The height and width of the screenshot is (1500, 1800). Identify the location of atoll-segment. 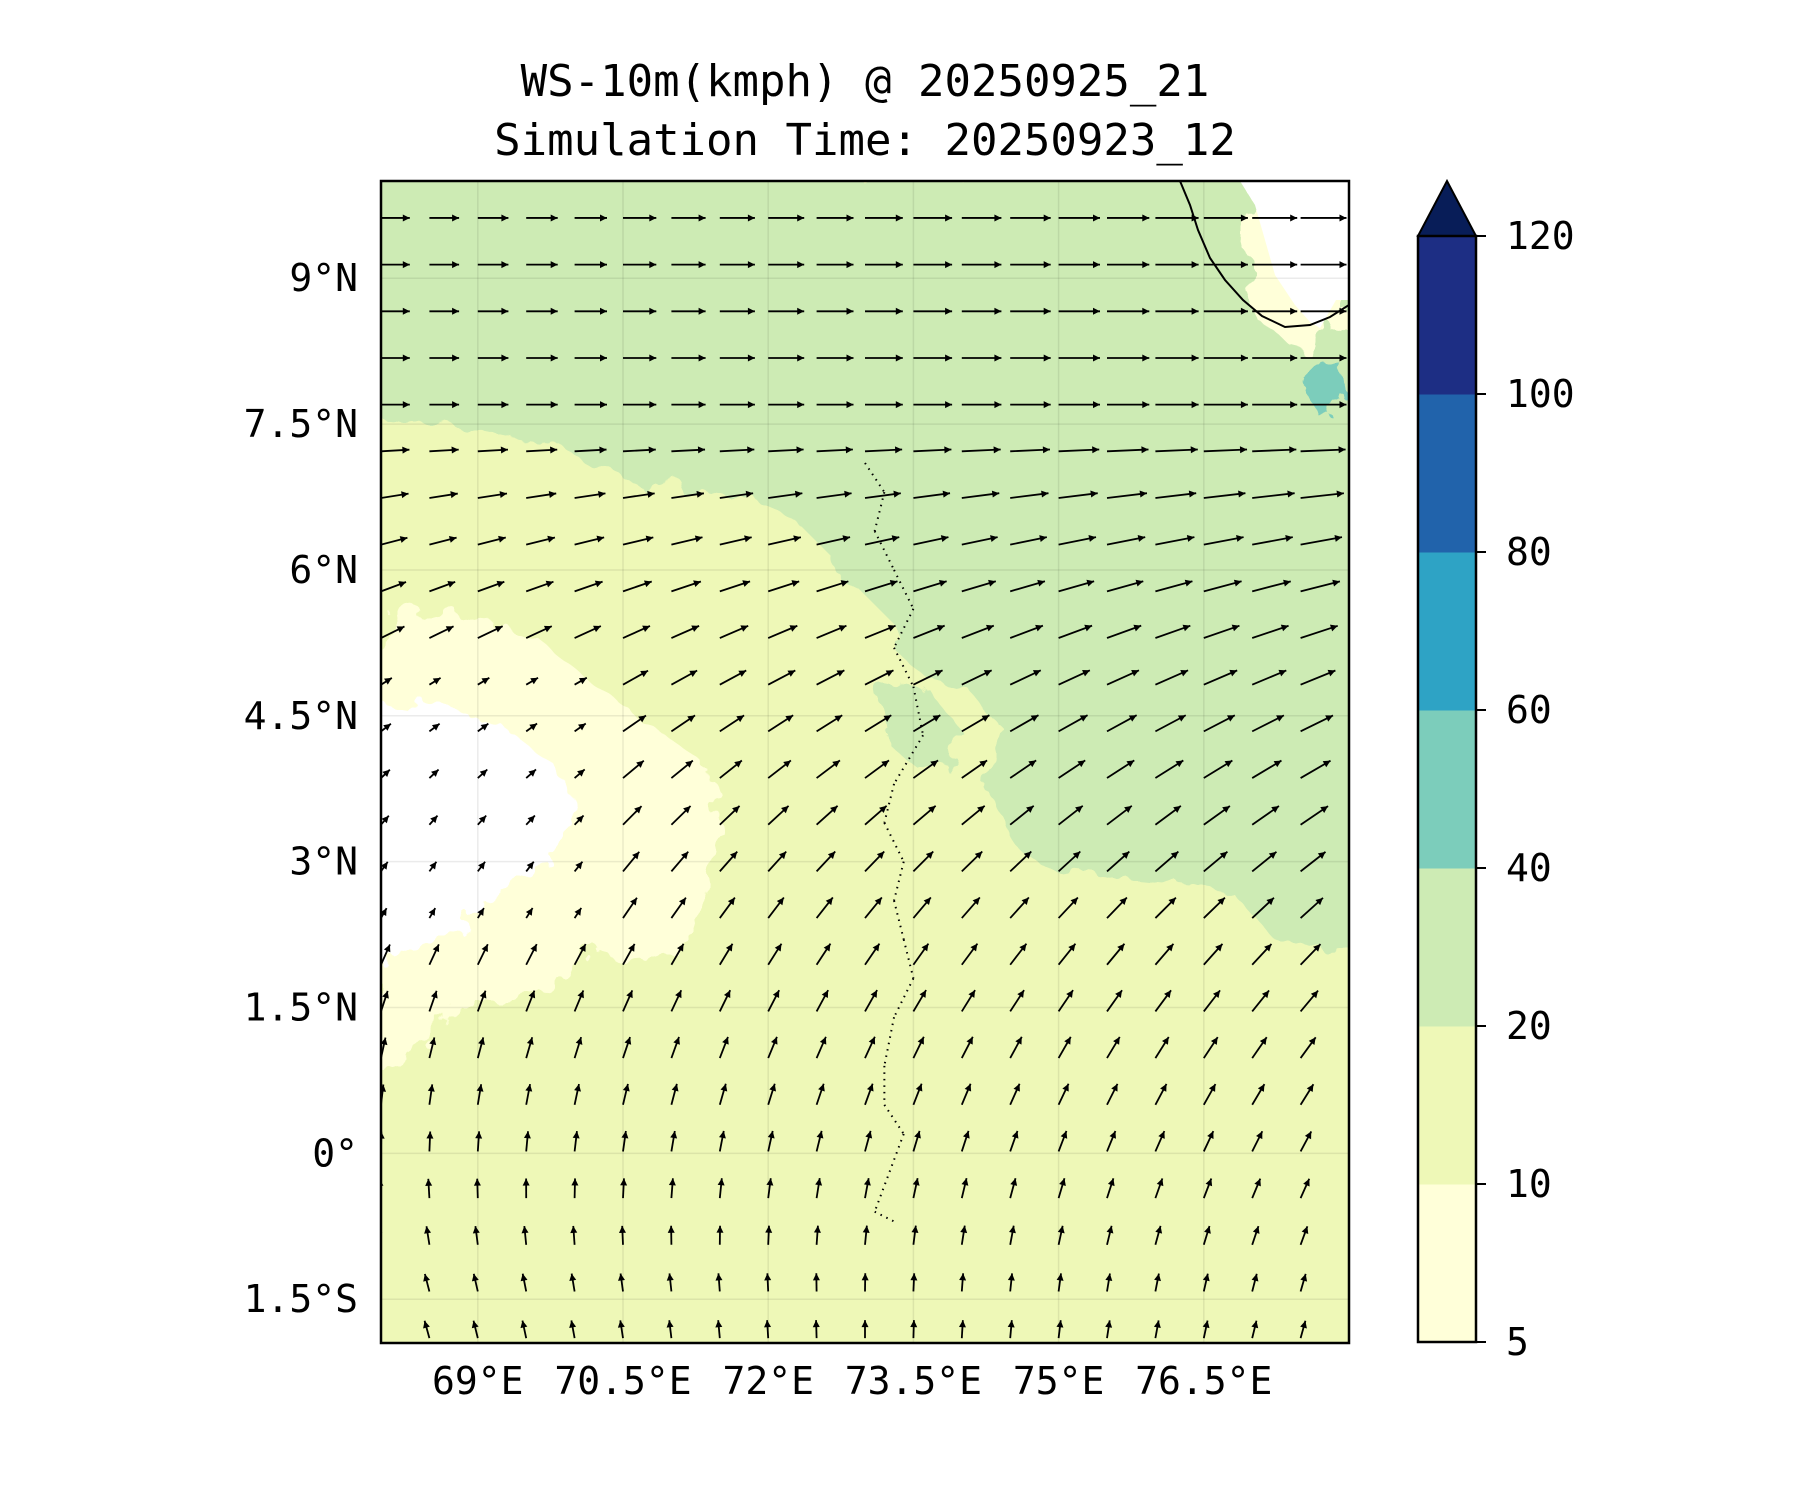
(884, 550).